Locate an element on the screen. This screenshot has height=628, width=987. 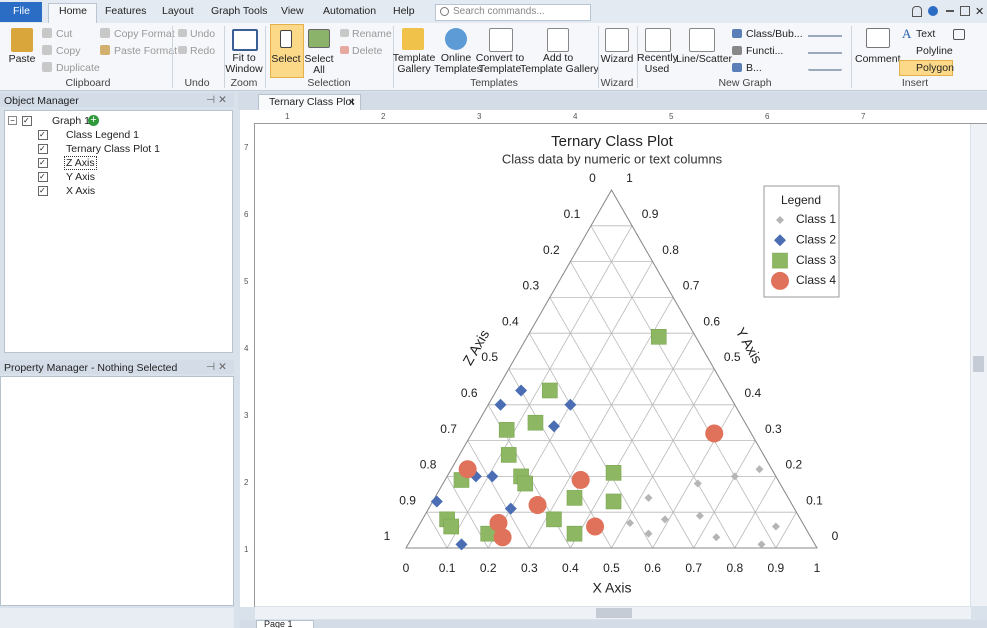
ribbon-button: Delete is located at coordinates (367, 51).